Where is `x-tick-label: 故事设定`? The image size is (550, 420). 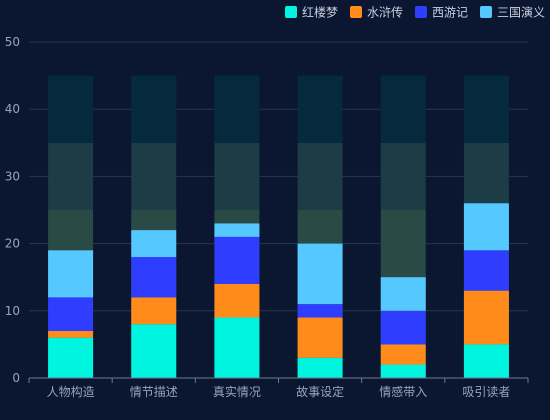 x-tick-label: 故事设定 is located at coordinates (320, 391).